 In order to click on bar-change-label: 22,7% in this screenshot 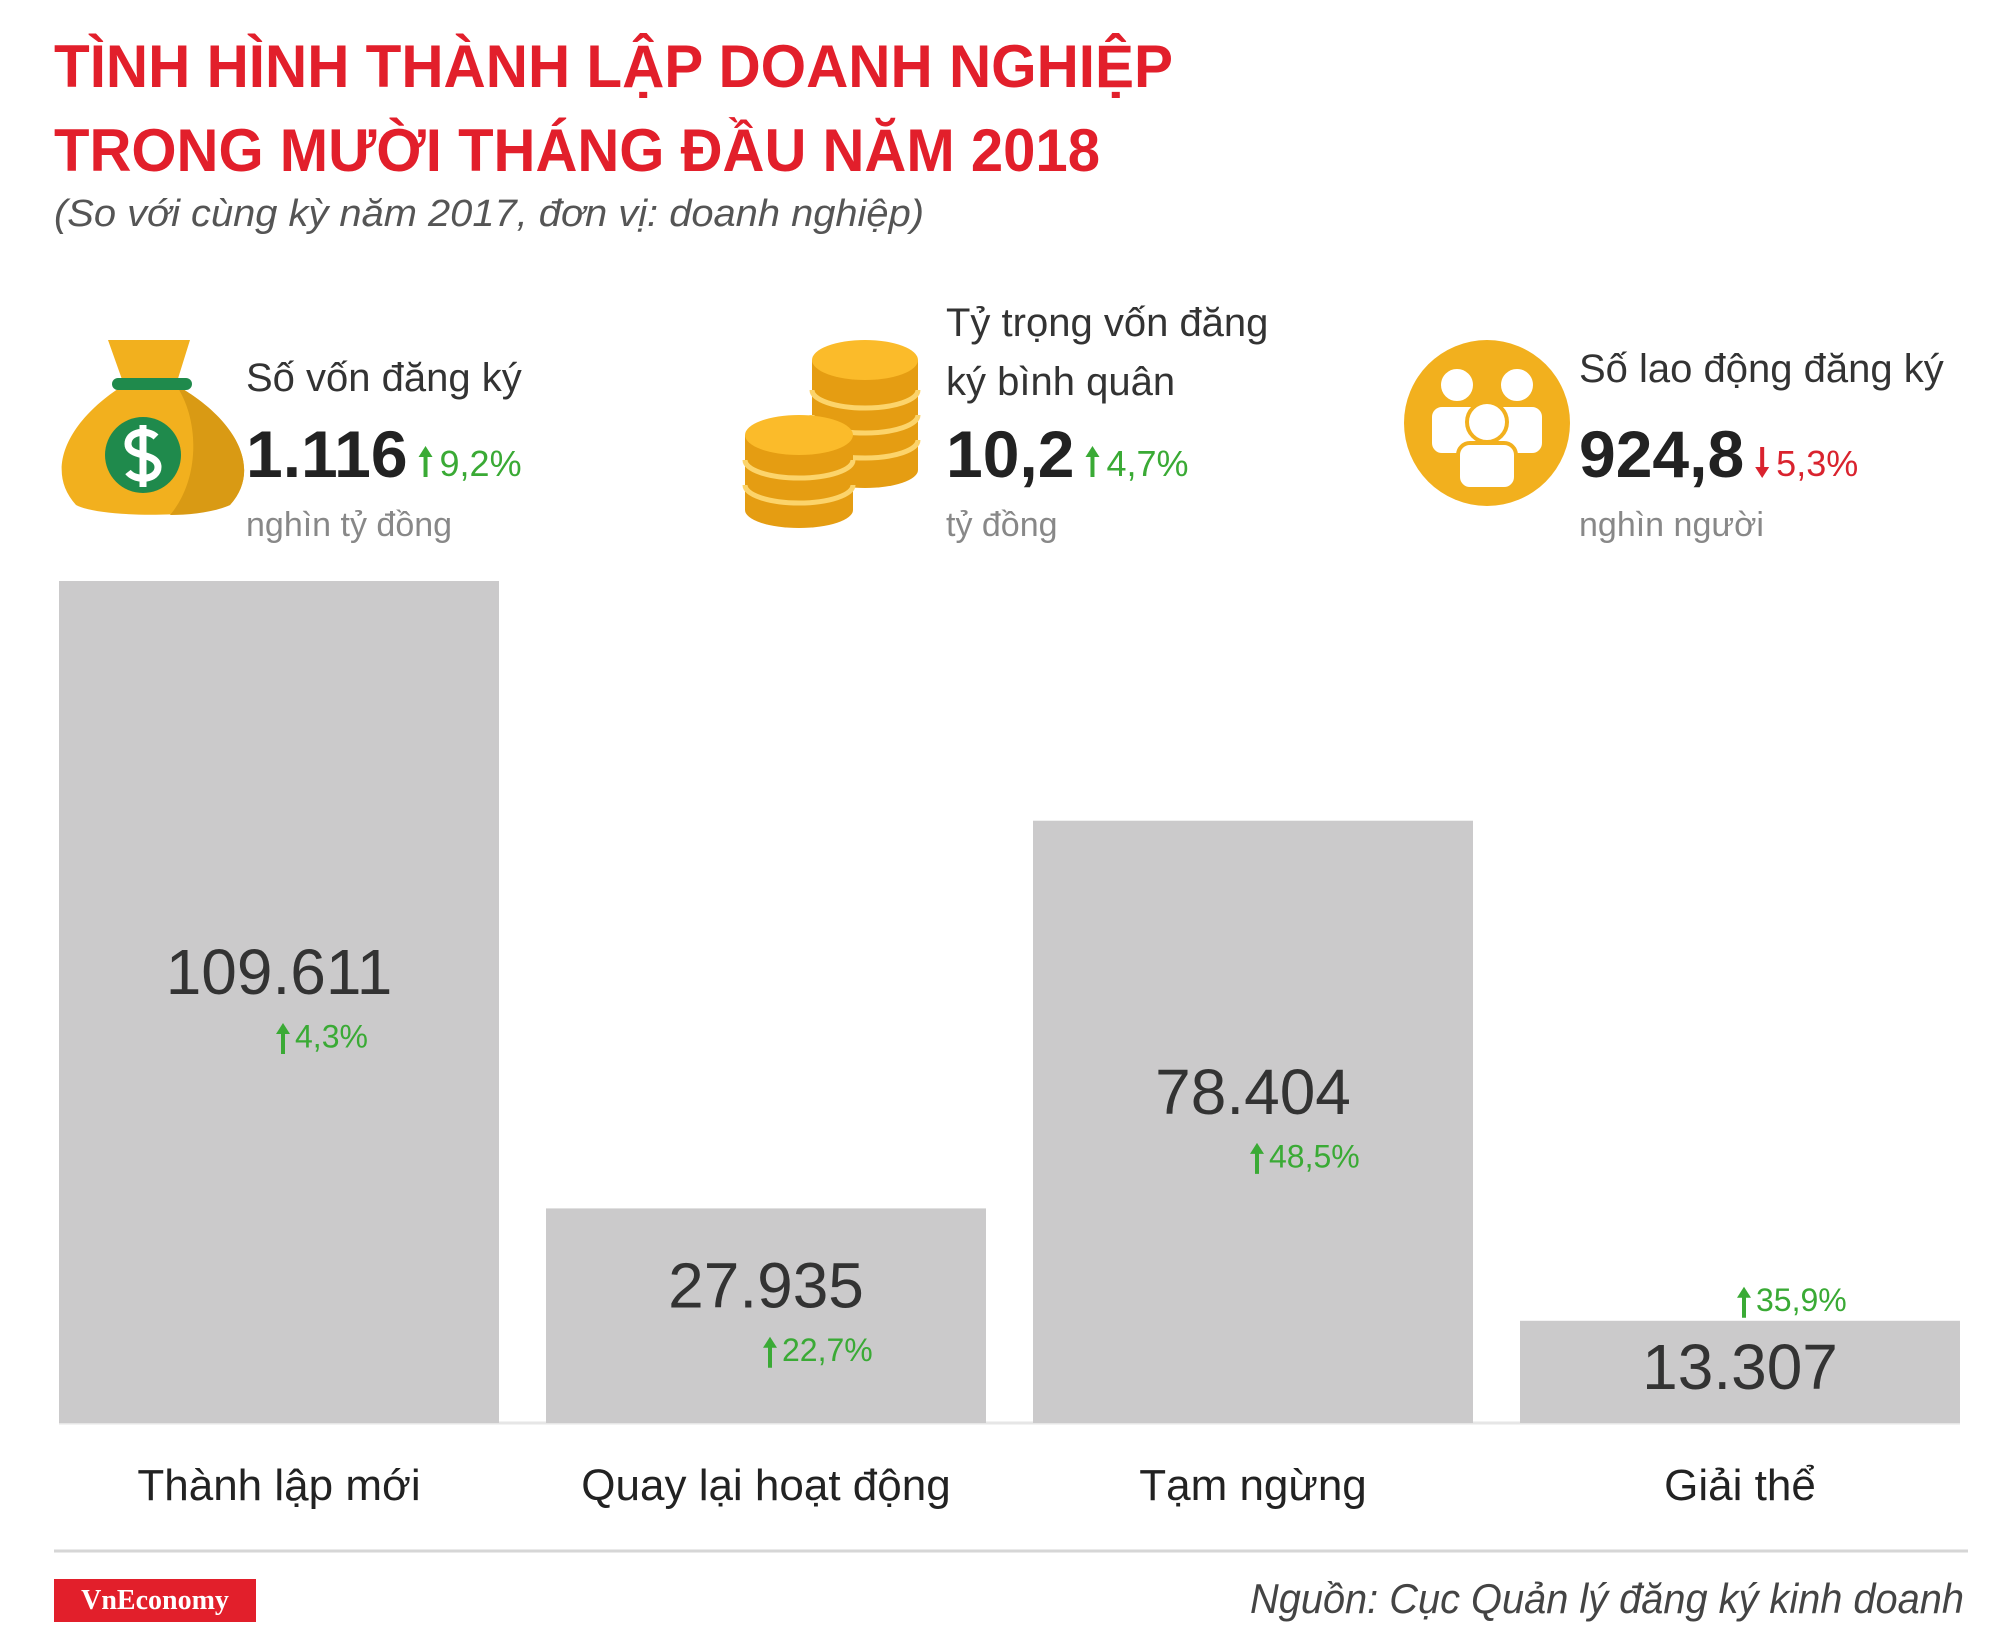, I will do `click(827, 1350)`.